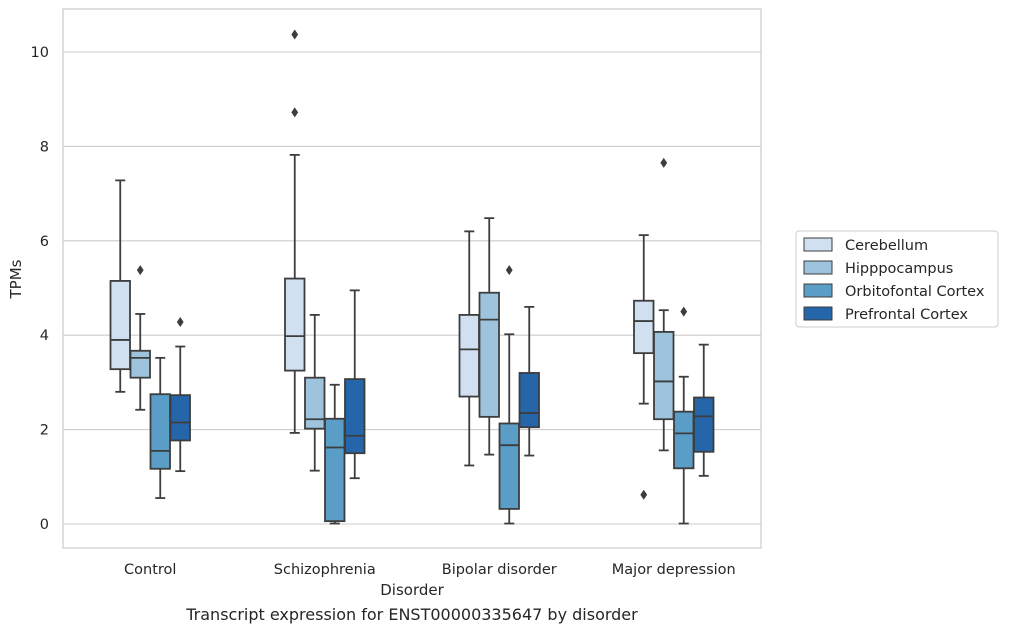 The image size is (1009, 634). I want to click on legend-frame, so click(897, 279).